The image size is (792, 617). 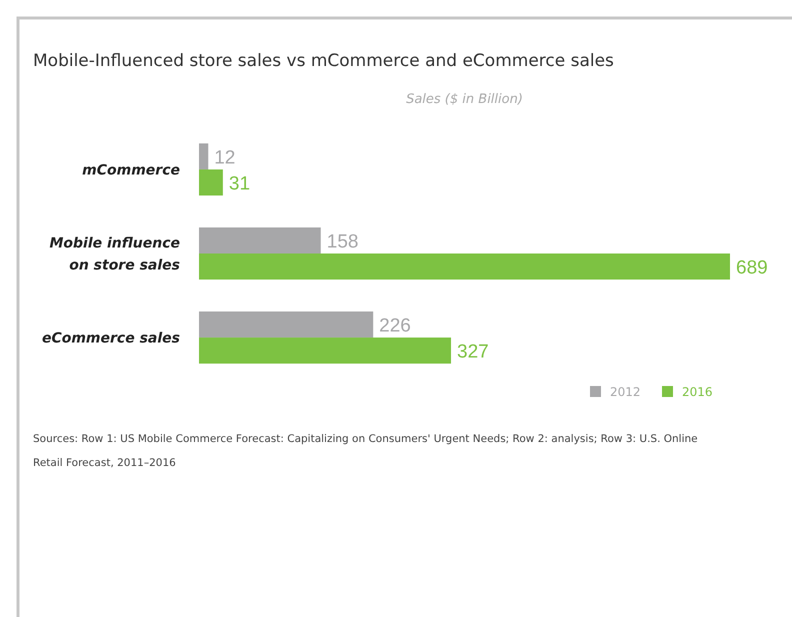 What do you see at coordinates (111, 338) in the screenshot?
I see `y-tick-label: eCommerce sales` at bounding box center [111, 338].